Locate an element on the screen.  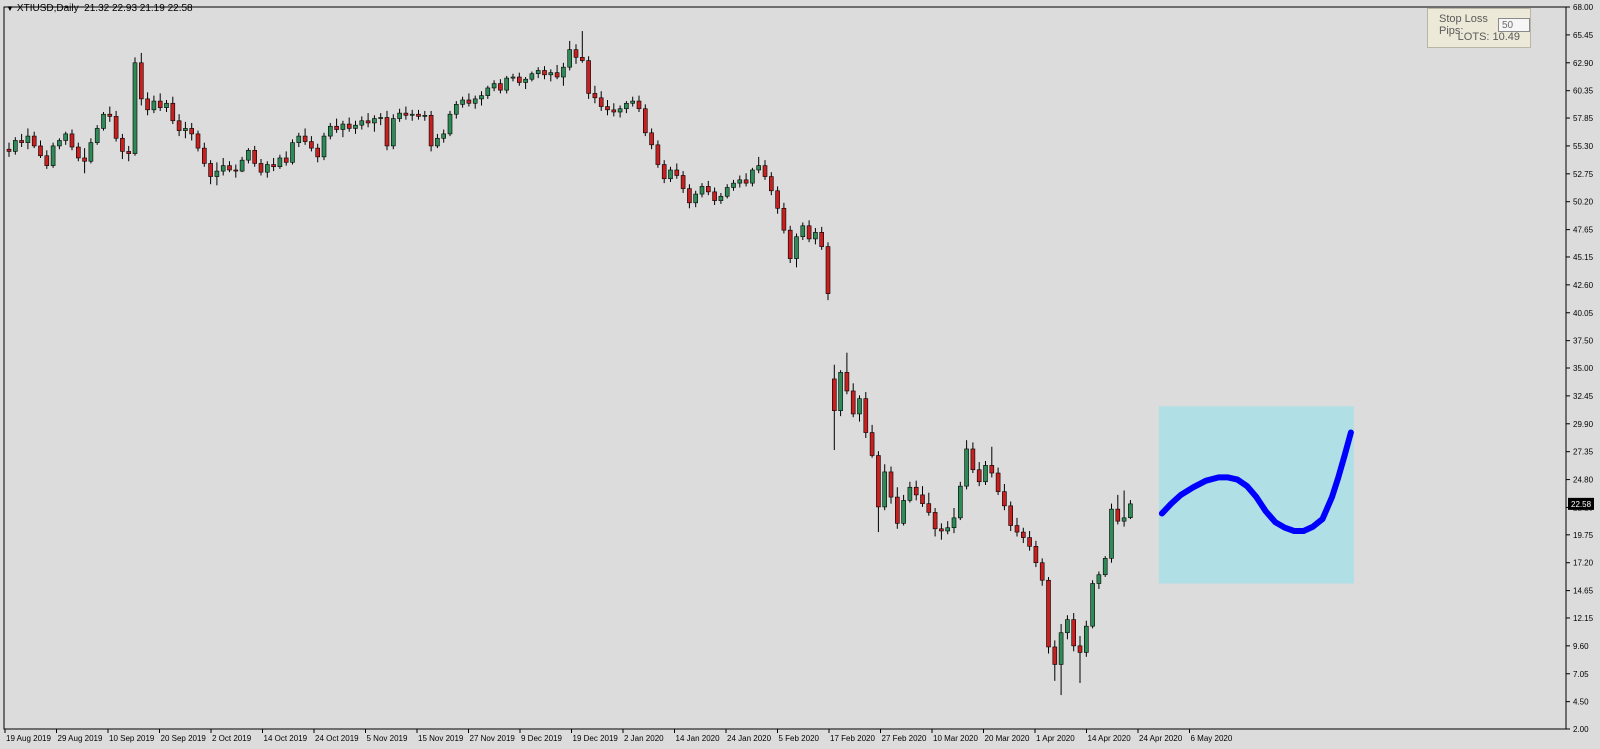
forecast-line is located at coordinates (1256, 481).